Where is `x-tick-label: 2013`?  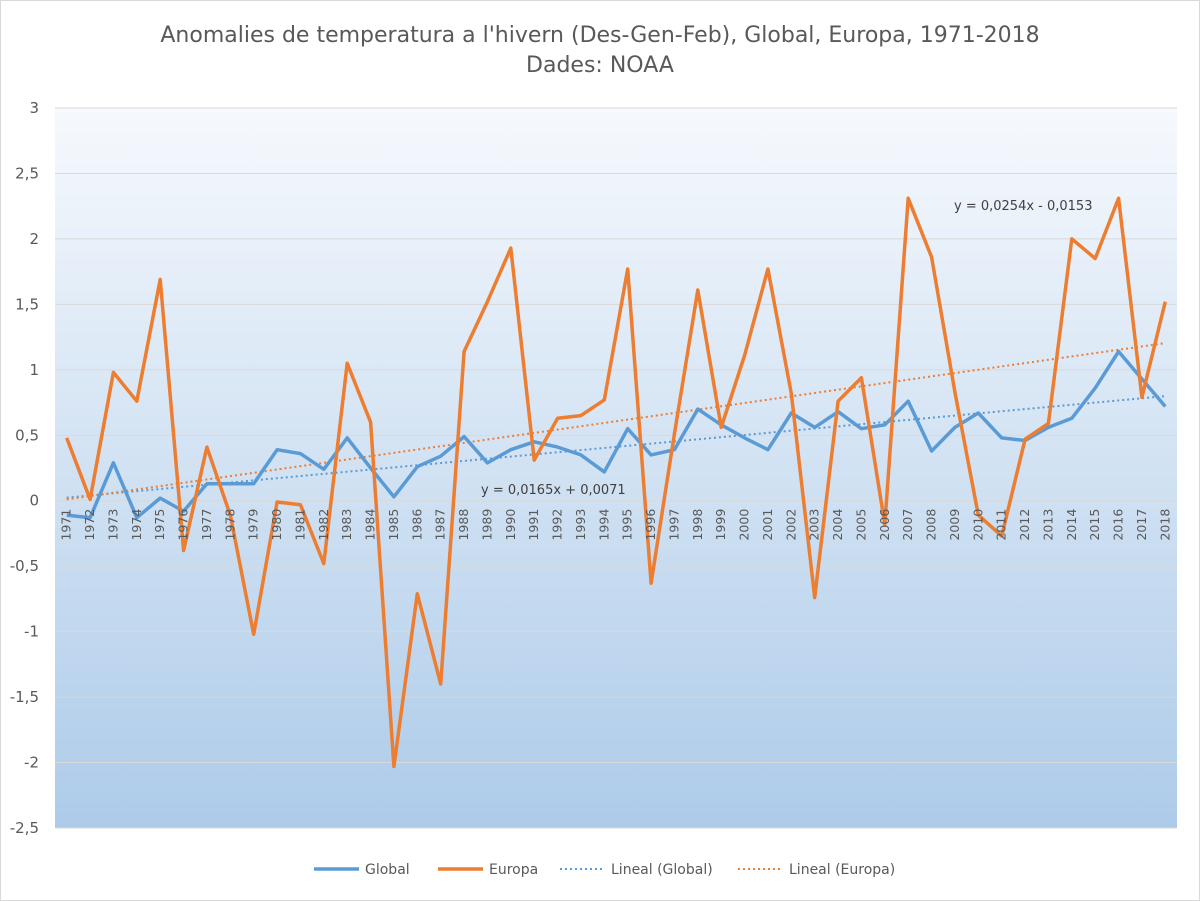
x-tick-label: 2013 is located at coordinates (1047, 525).